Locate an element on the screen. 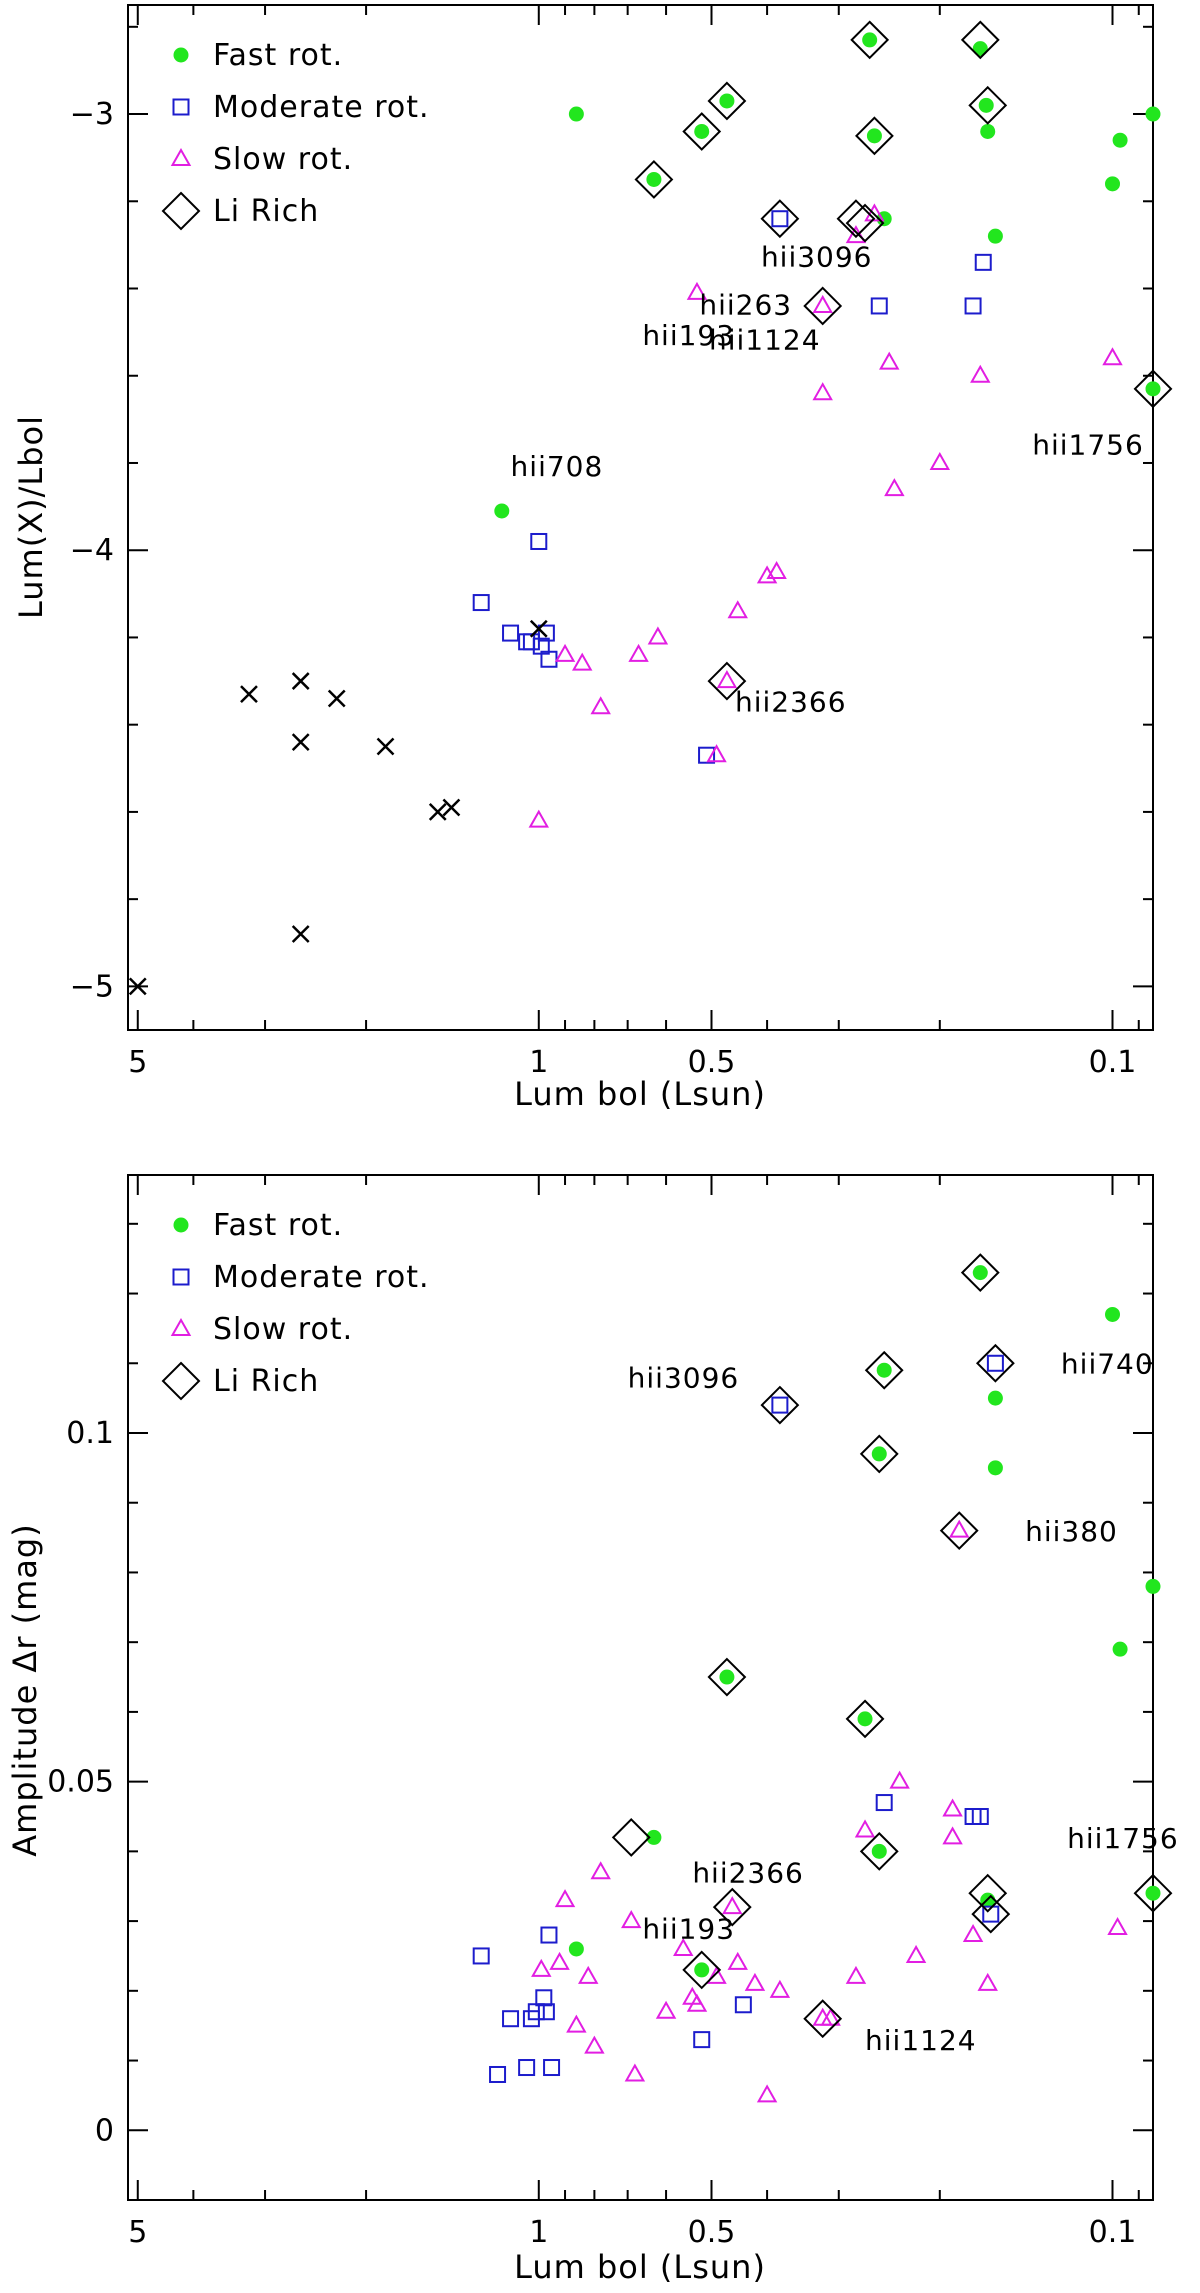 The width and height of the screenshot is (1200, 2293). legend-label: Li Rich is located at coordinates (266, 1381).